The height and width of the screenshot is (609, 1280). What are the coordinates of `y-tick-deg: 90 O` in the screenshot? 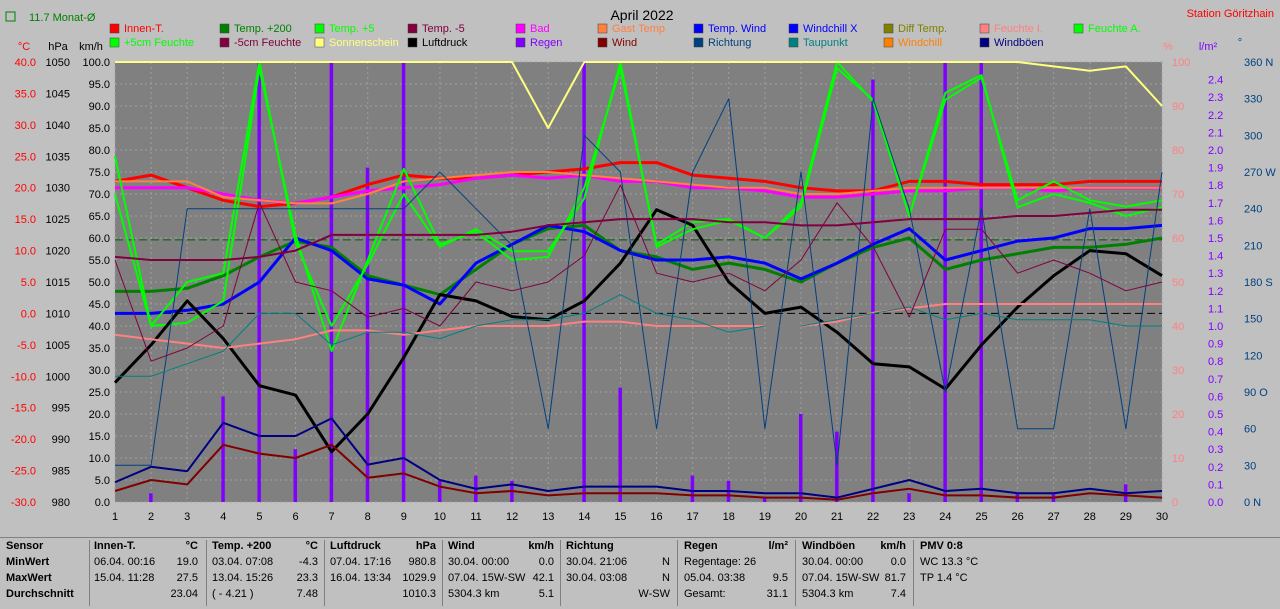 It's located at (1256, 393).